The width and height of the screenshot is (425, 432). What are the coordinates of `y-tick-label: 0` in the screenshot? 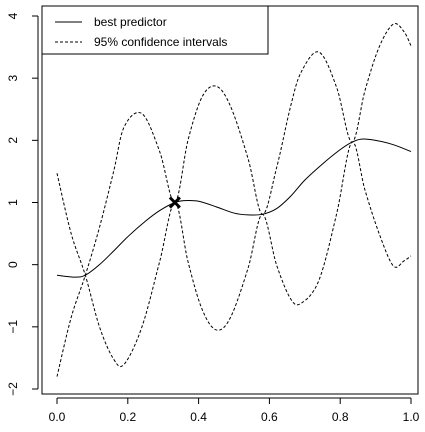 It's located at (13, 264).